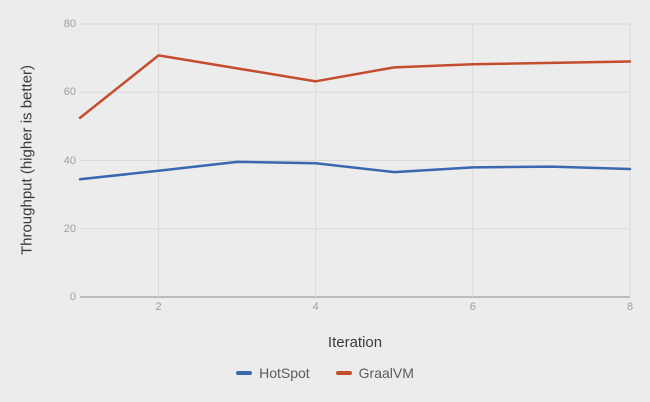  I want to click on legend-item-graalvm: GraalVM, so click(374, 373).